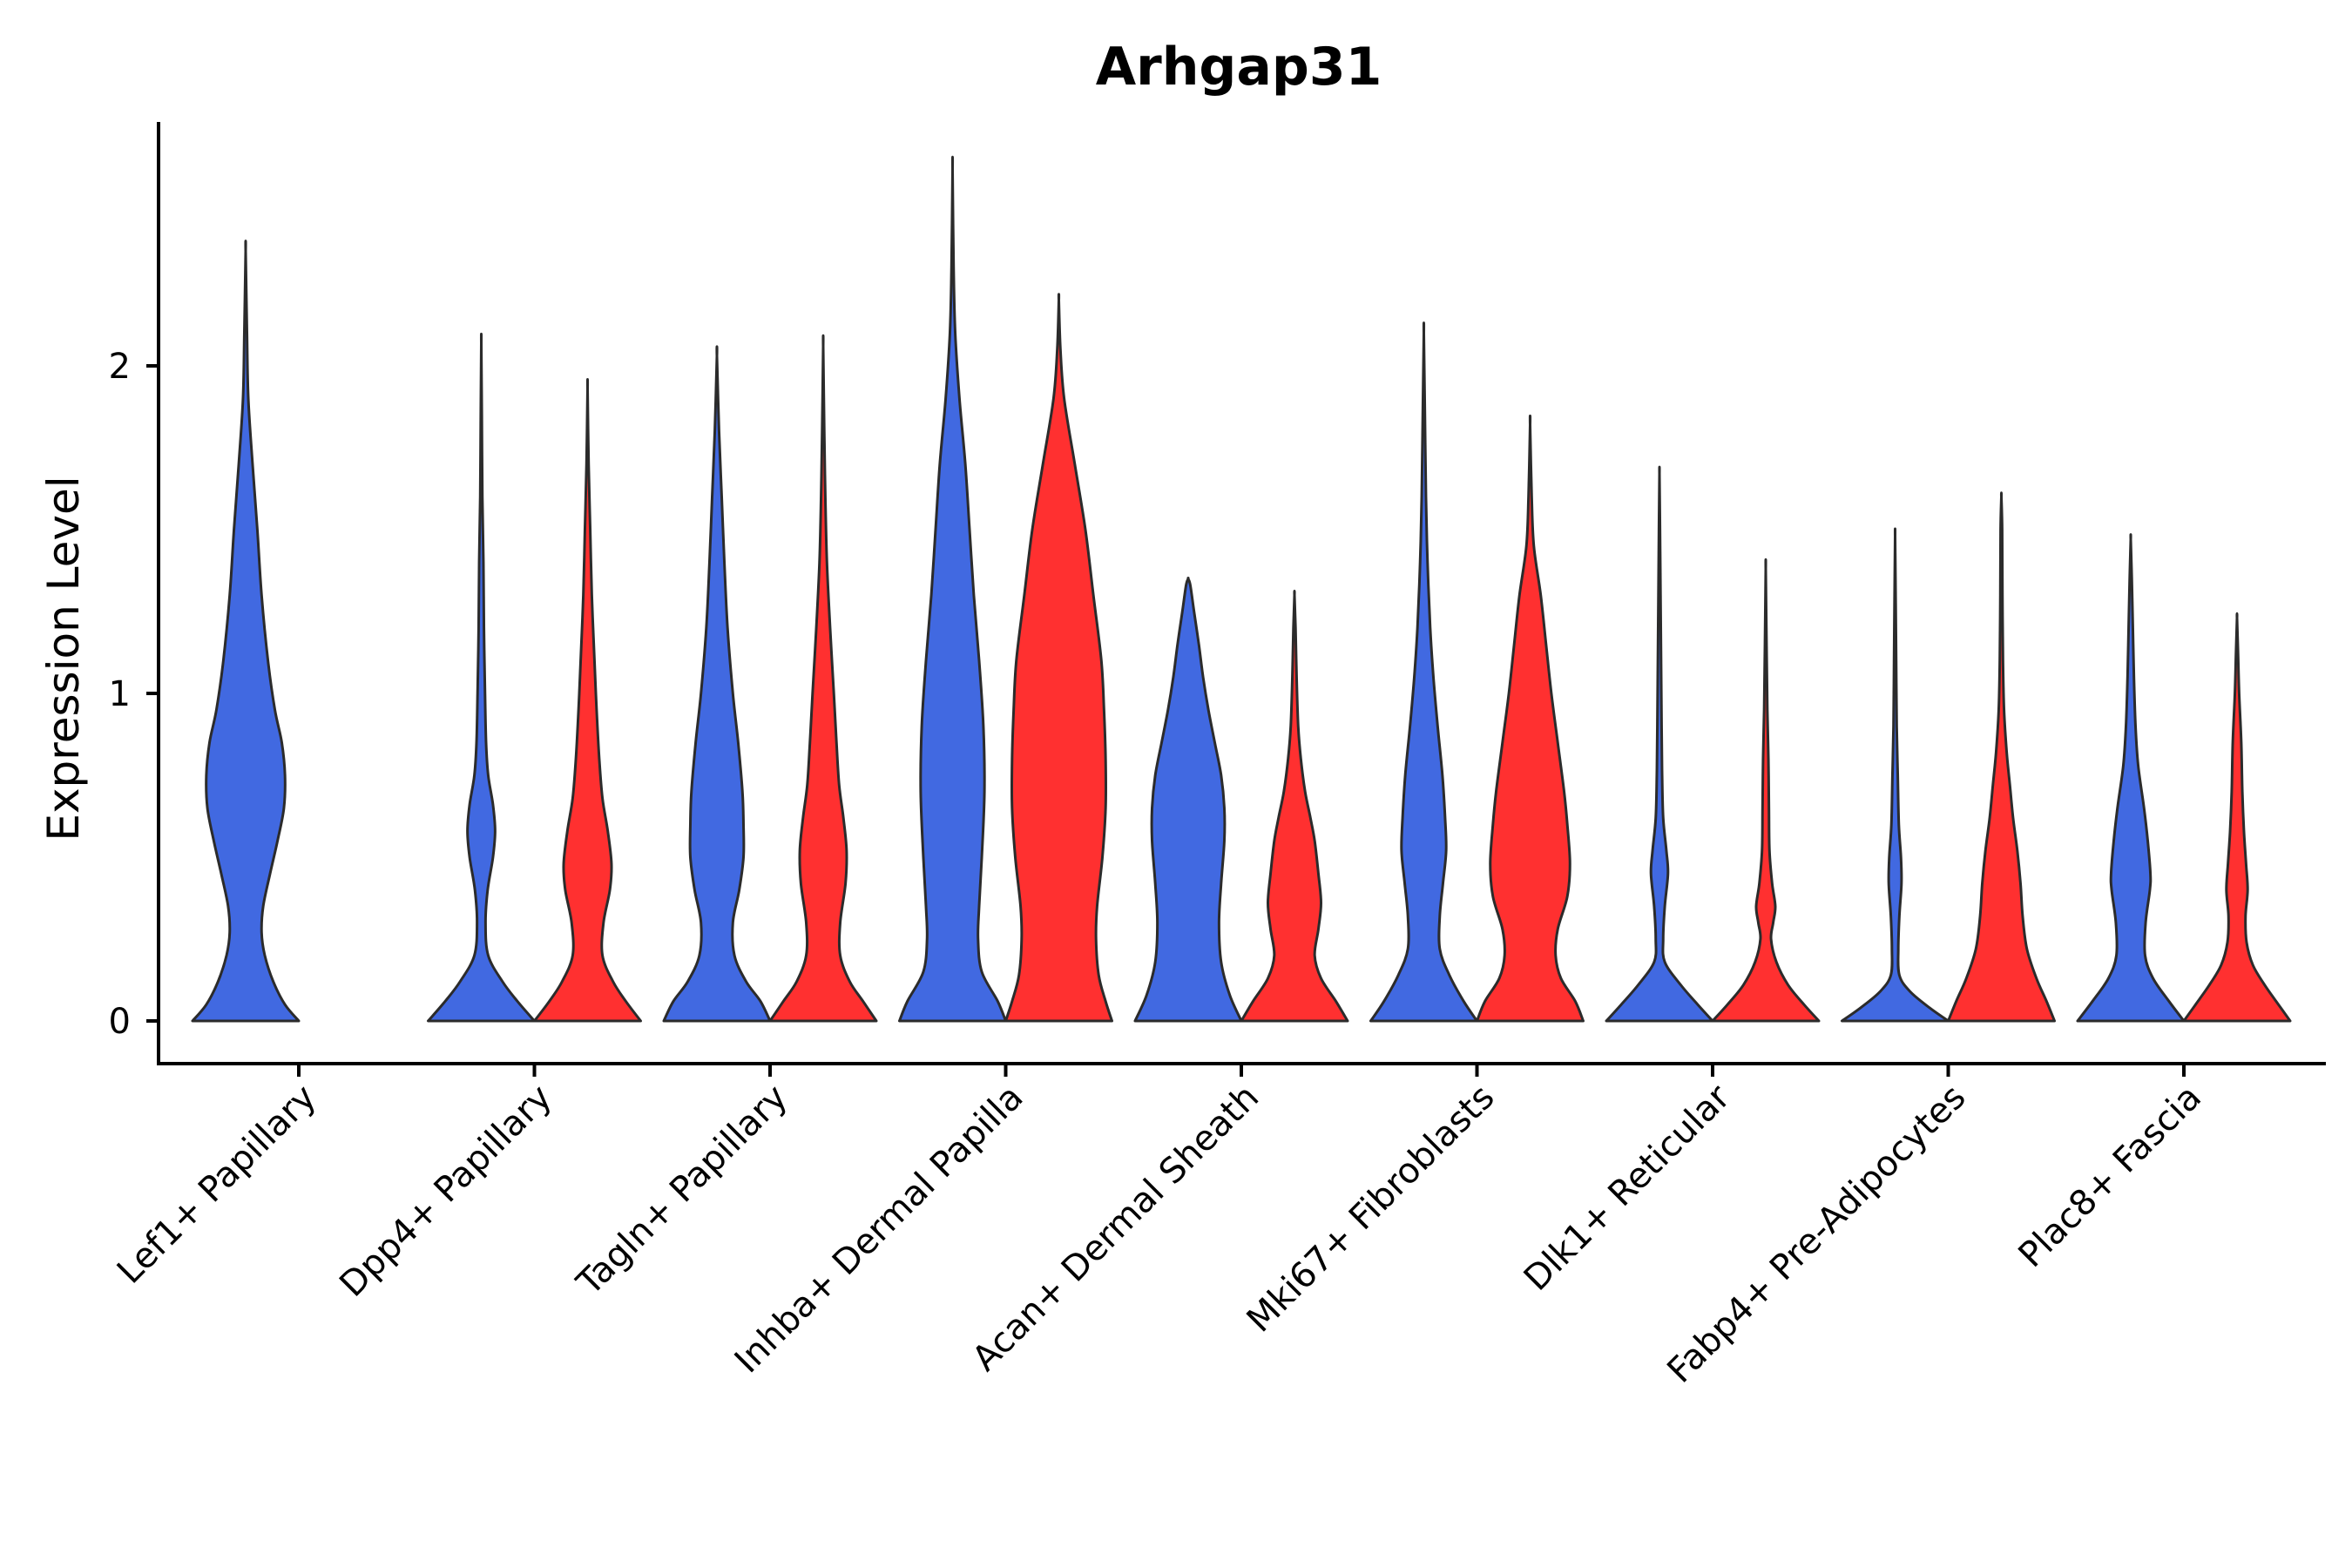 The height and width of the screenshot is (1568, 2352). I want to click on x-tick-label-tagln-papillary: Tagln+ Papillary, so click(682, 1191).